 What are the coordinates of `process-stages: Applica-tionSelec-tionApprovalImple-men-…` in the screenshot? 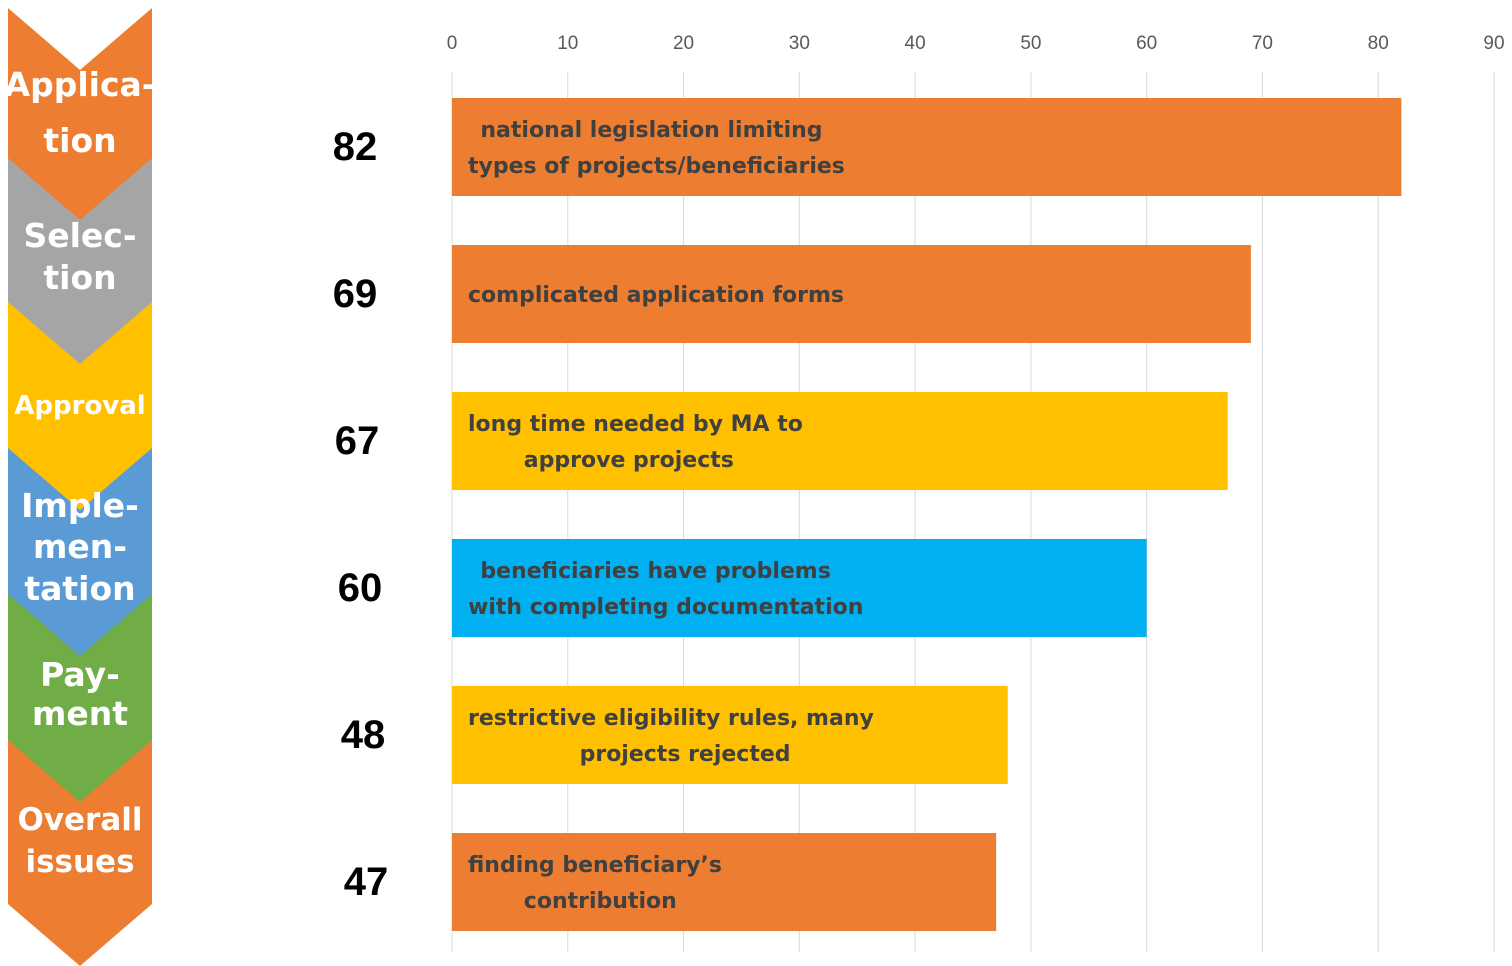 It's located at (80, 487).